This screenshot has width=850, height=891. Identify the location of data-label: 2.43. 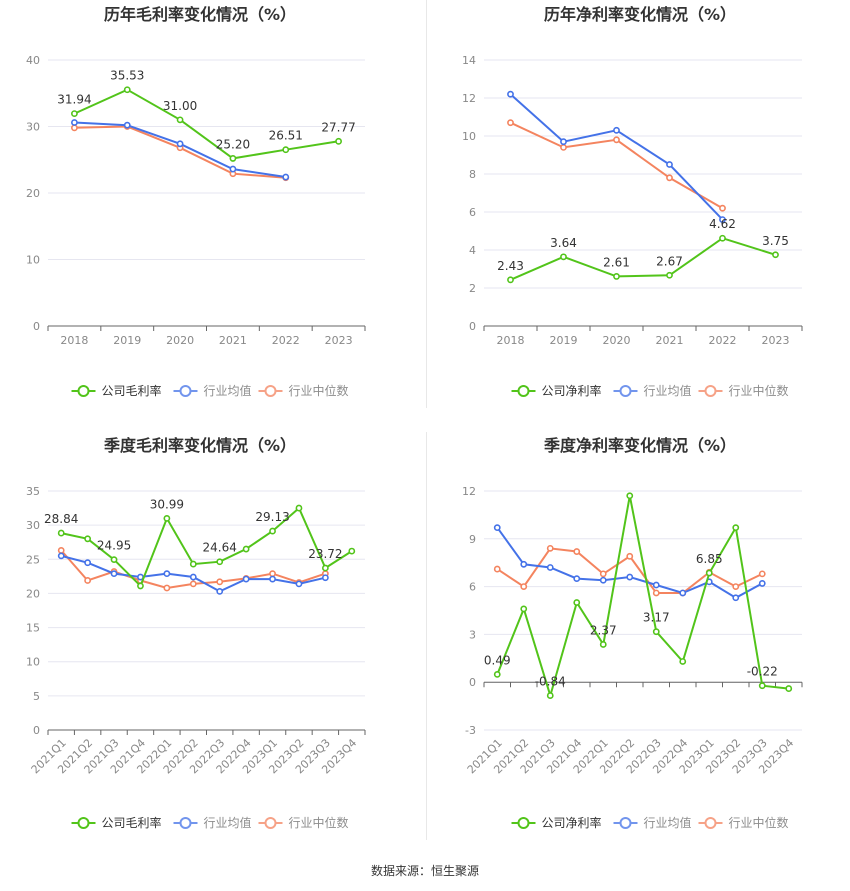
(510, 266).